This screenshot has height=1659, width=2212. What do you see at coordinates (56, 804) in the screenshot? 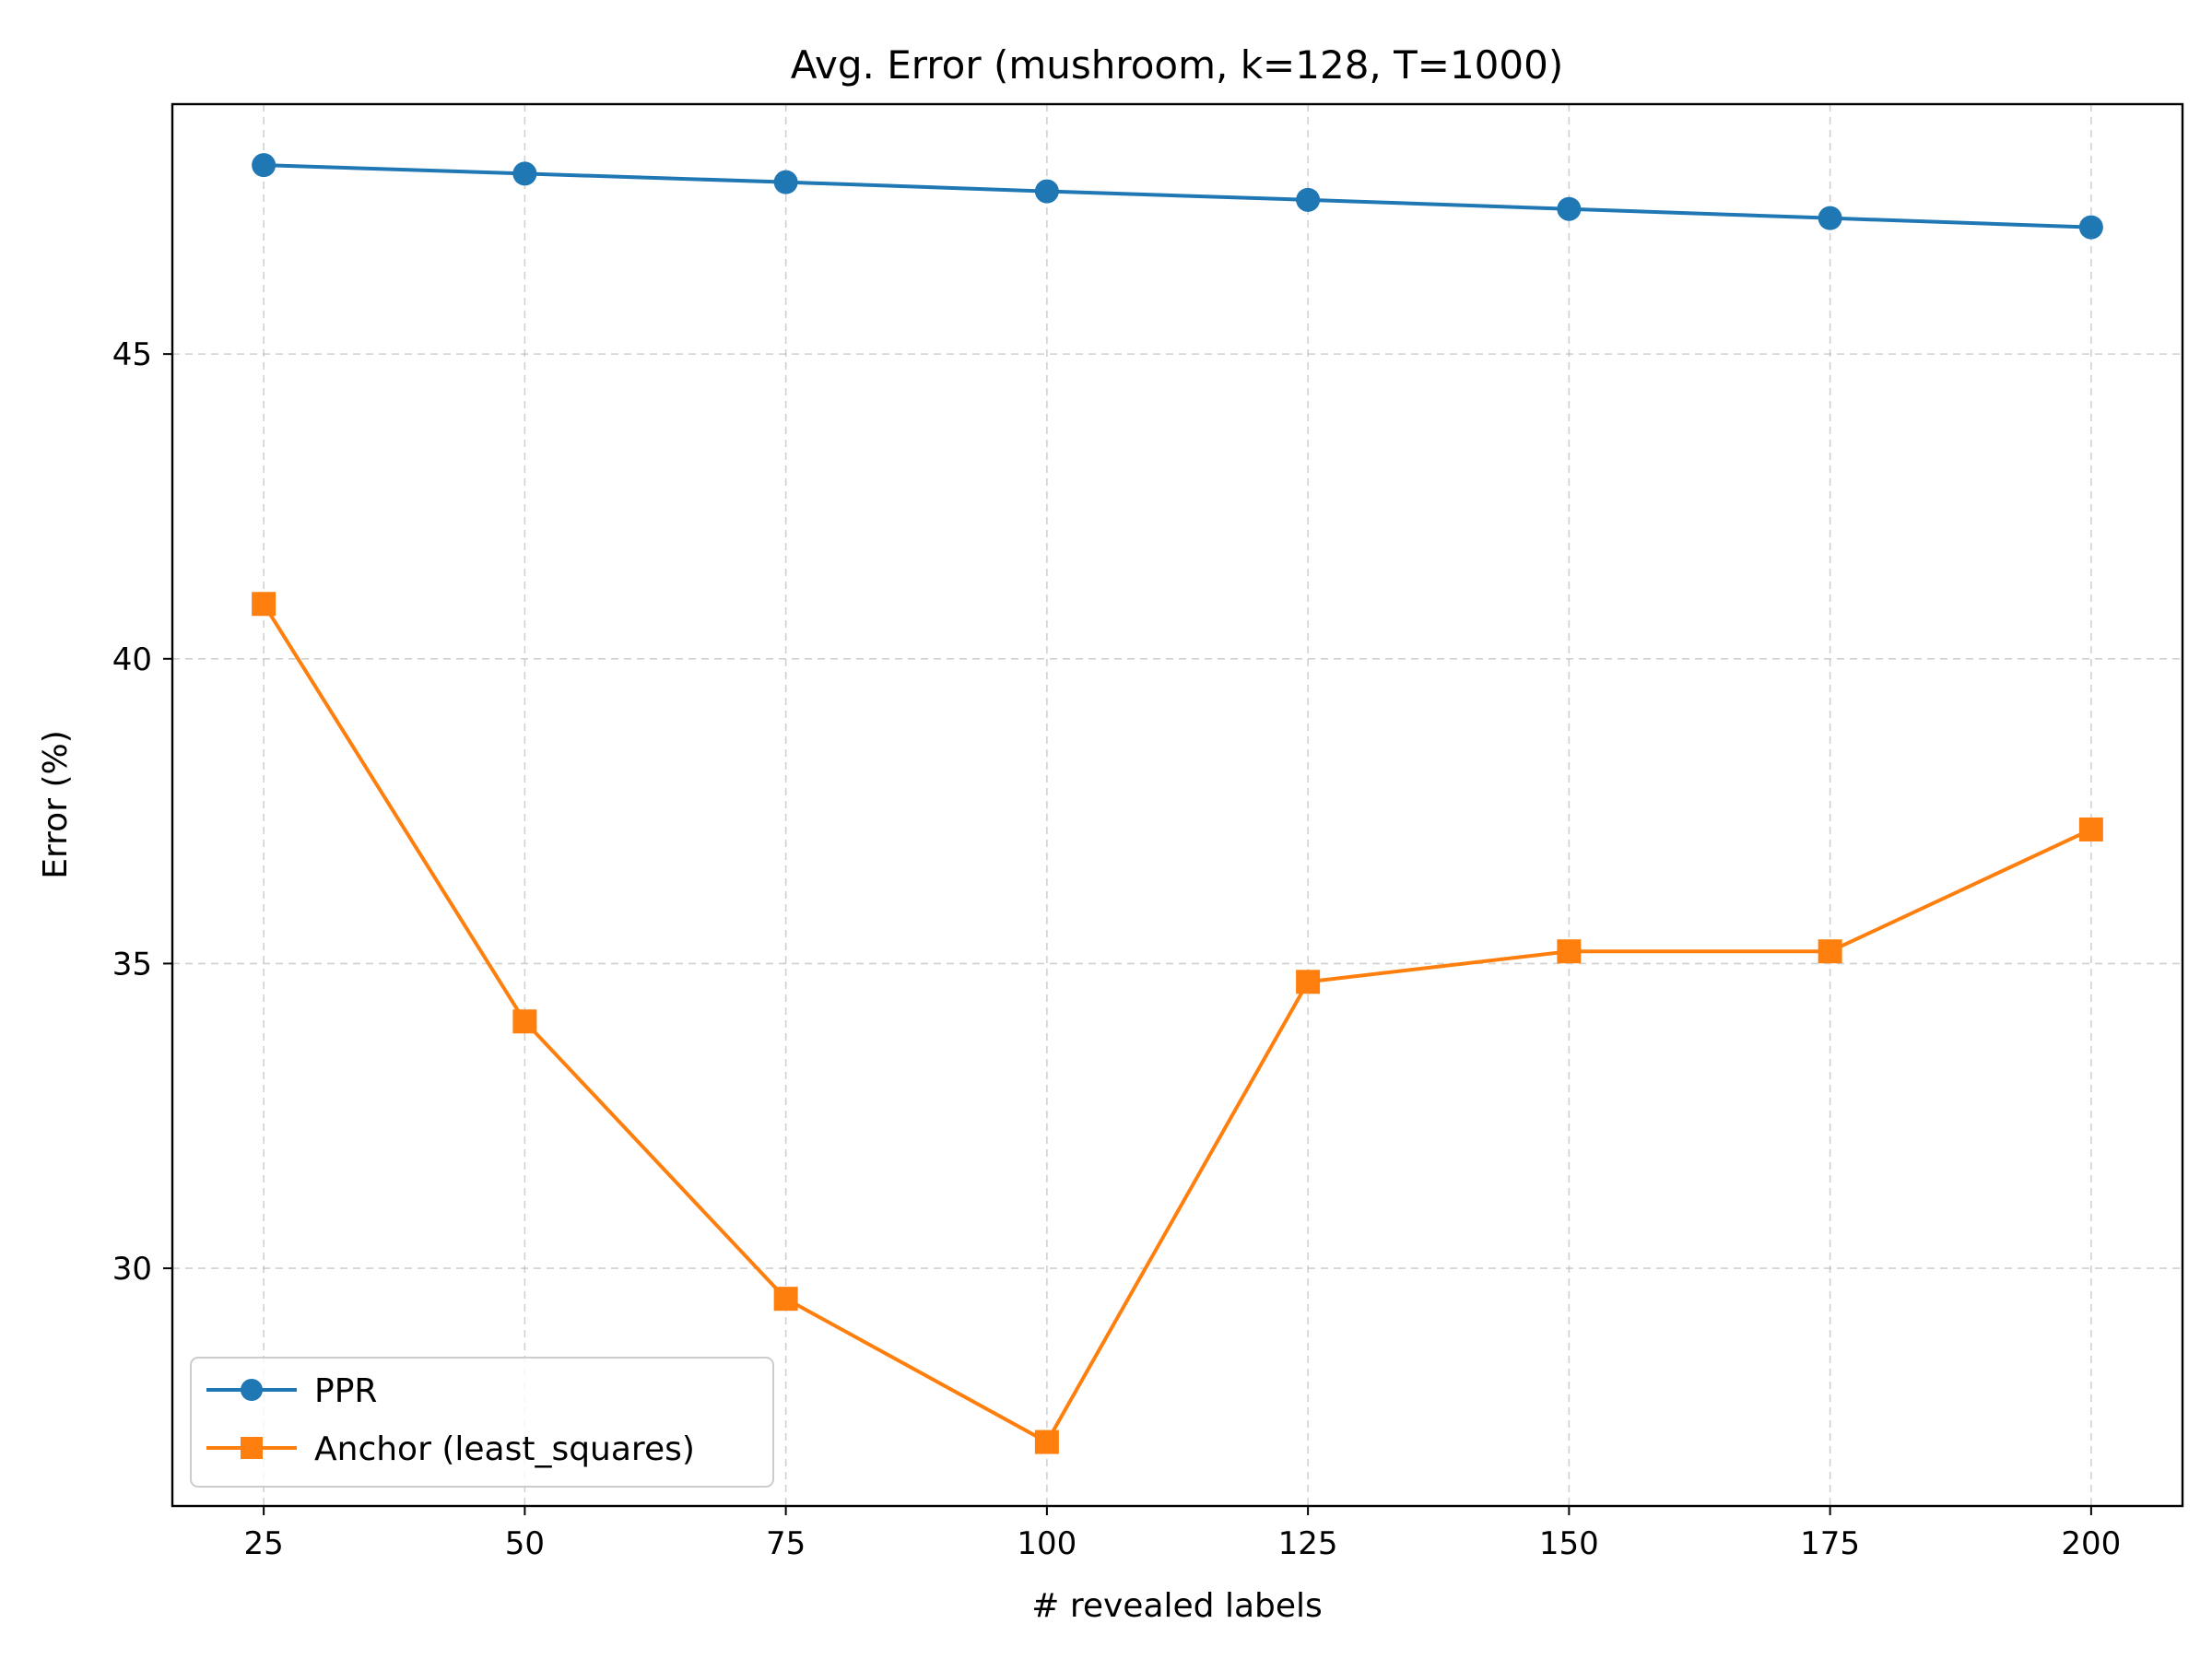
I see `y-axis-label: Error (%)` at bounding box center [56, 804].